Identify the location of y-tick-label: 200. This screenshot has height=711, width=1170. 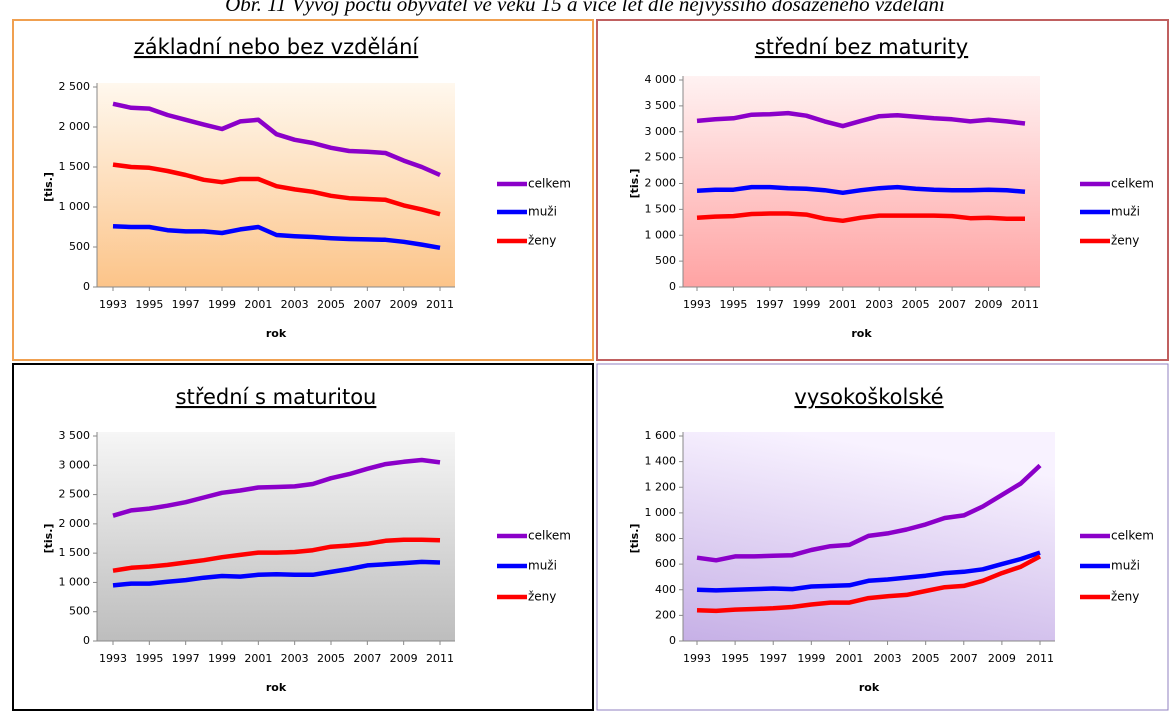
(665, 614).